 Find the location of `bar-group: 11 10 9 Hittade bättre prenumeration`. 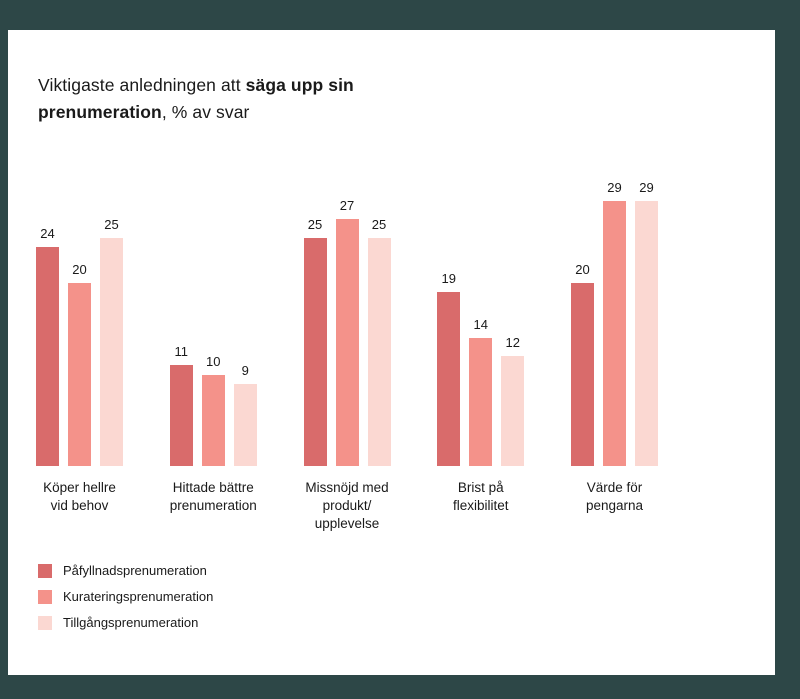

bar-group: 11 10 9 Hittade bättre prenumeration is located at coordinates (213, 345).